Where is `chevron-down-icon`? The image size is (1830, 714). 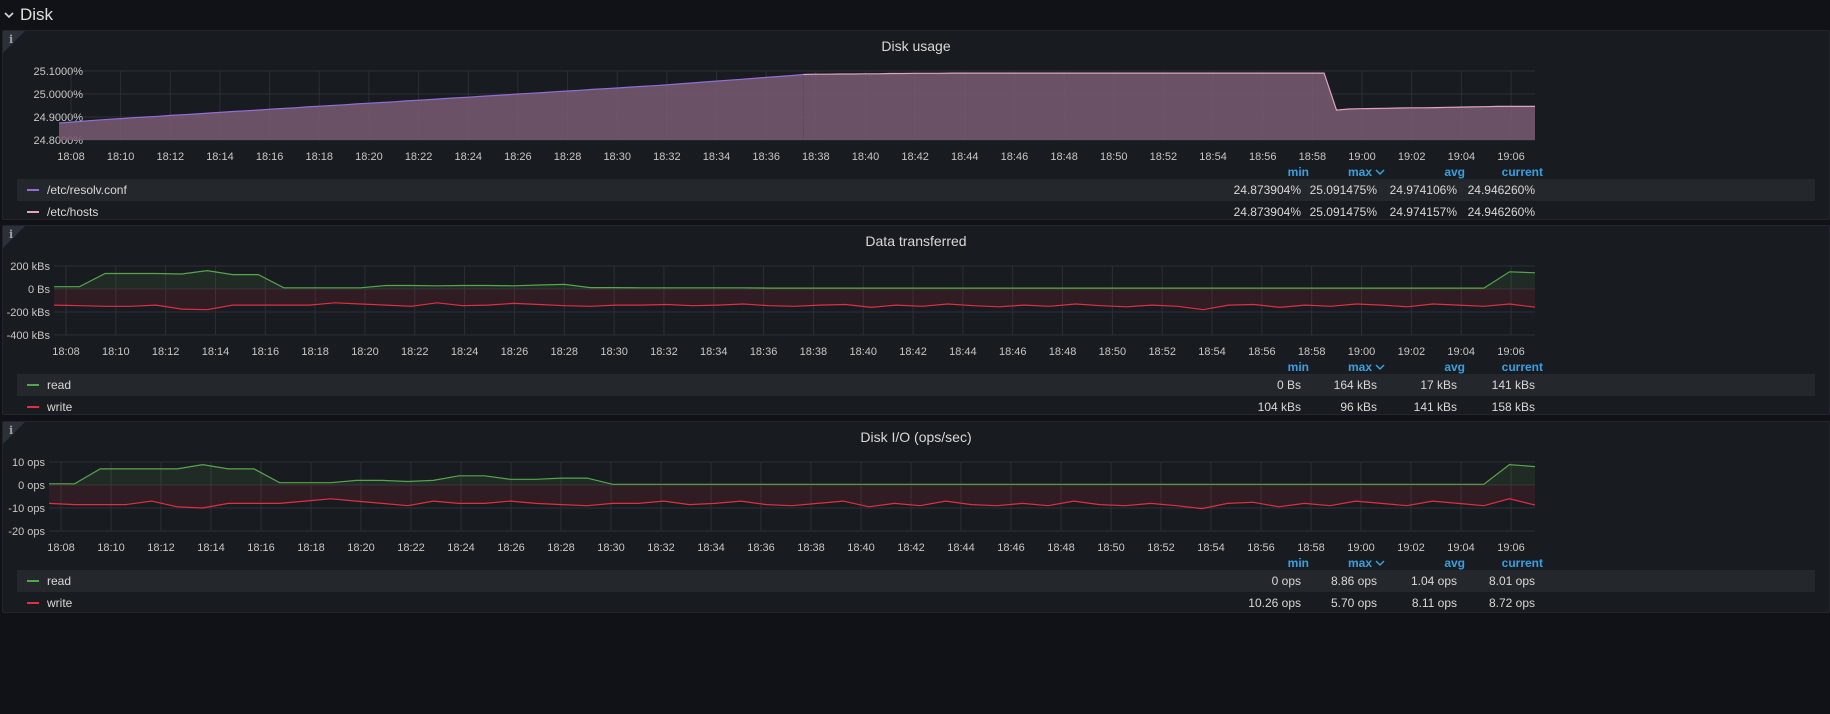
chevron-down-icon is located at coordinates (9, 15).